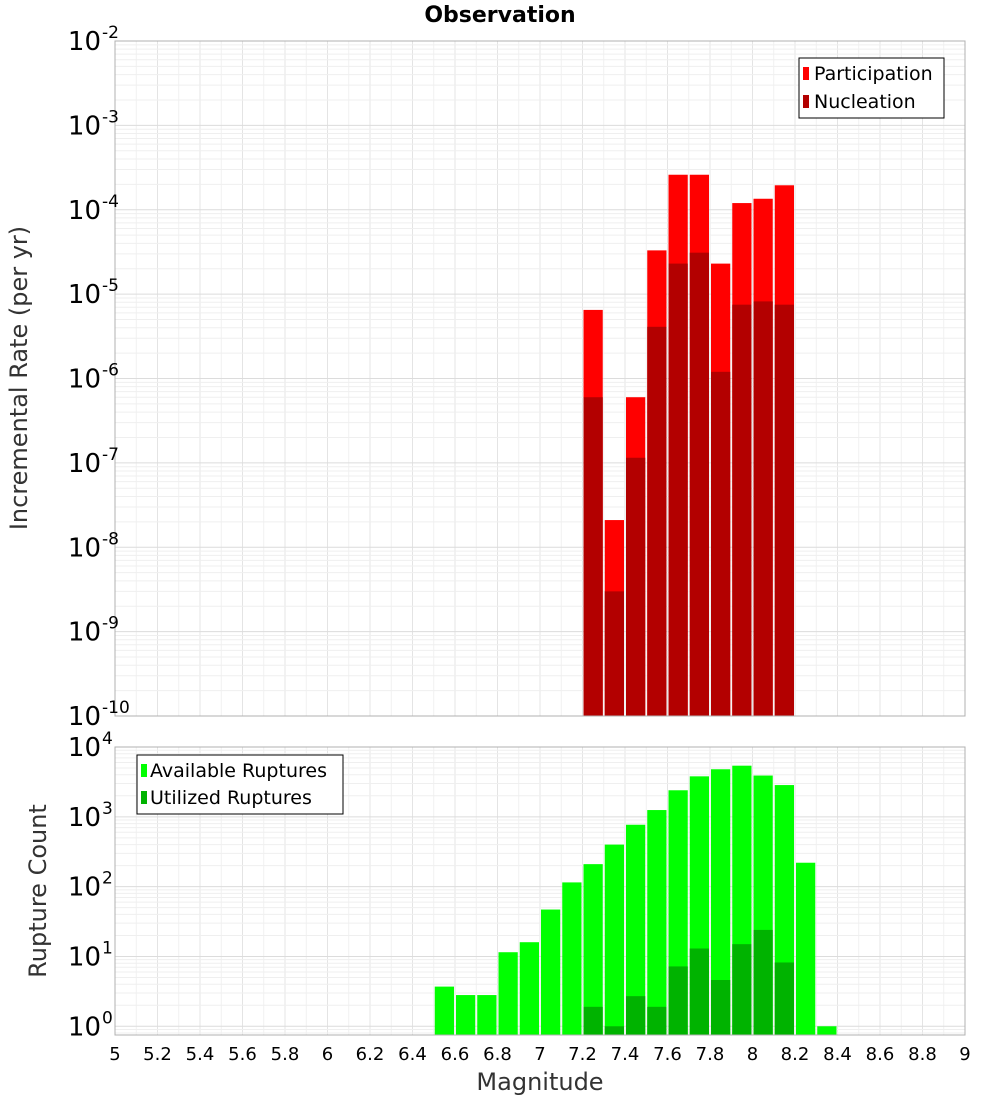 The width and height of the screenshot is (1000, 1100). Describe the element at coordinates (116, 708) in the screenshot. I see `top-y-tick-exponent: -10` at that location.